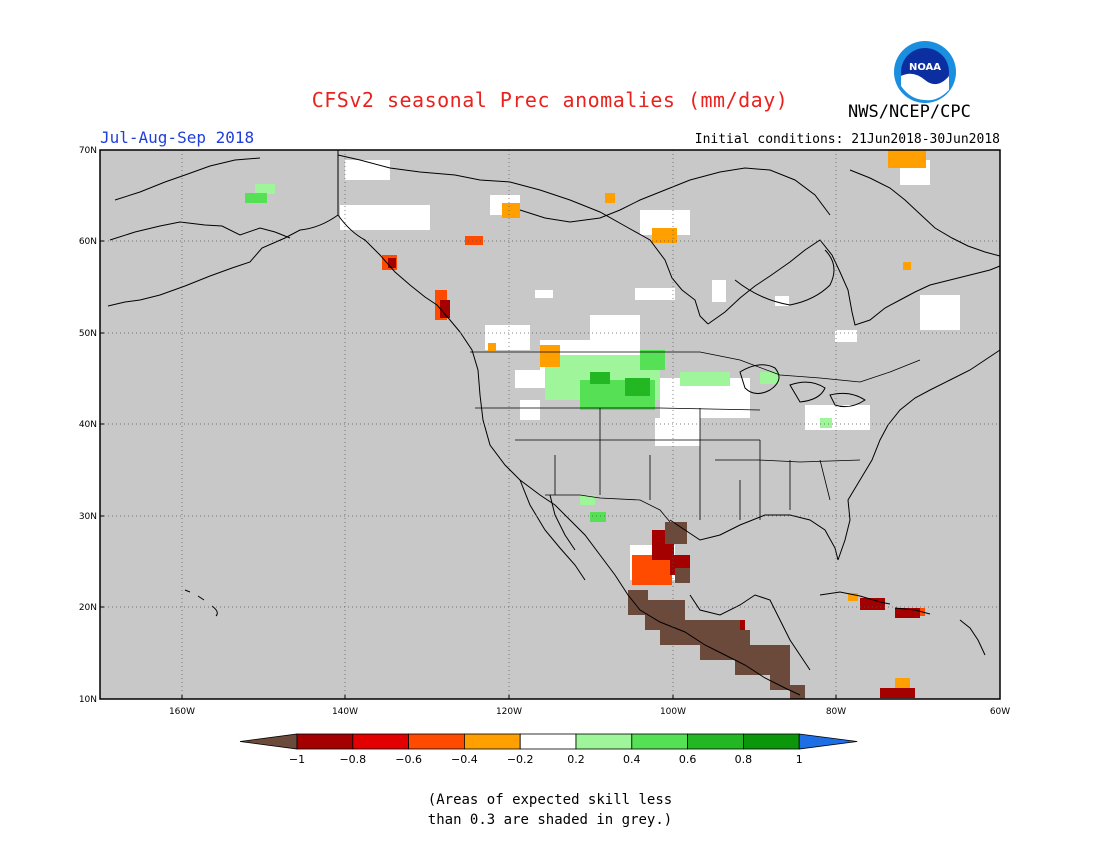 This screenshot has width=1100, height=850. Describe the element at coordinates (464, 759) in the screenshot. I see `legend-tick-label: −0.4` at that location.